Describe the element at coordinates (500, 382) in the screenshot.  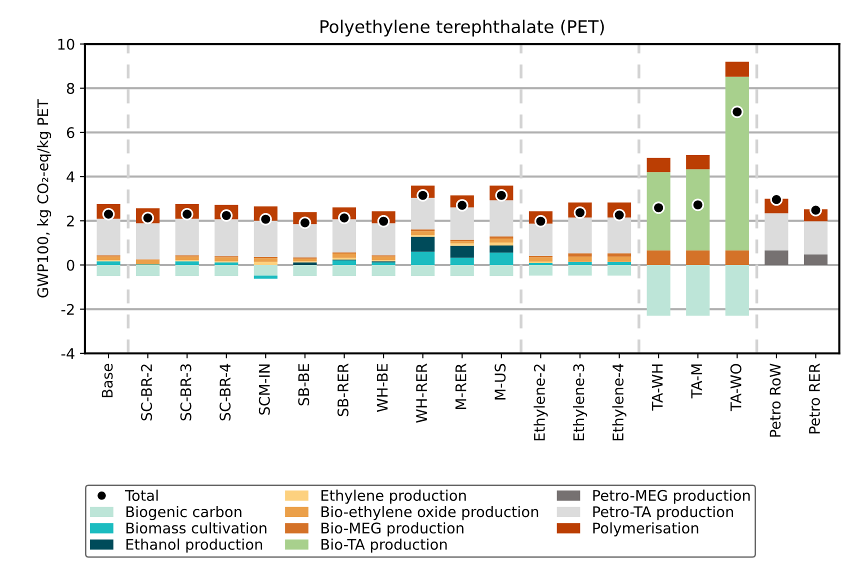
I see `x-tick-label: M-US` at that location.